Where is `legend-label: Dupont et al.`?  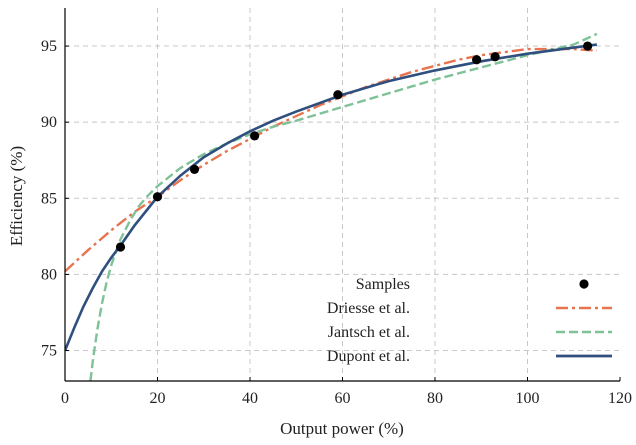 legend-label: Dupont et al. is located at coordinates (368, 356).